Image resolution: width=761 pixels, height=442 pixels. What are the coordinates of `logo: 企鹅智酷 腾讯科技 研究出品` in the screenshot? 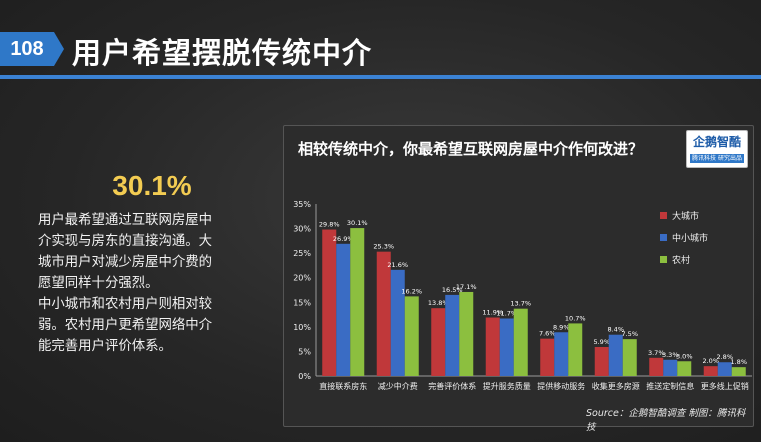 It's located at (717, 149).